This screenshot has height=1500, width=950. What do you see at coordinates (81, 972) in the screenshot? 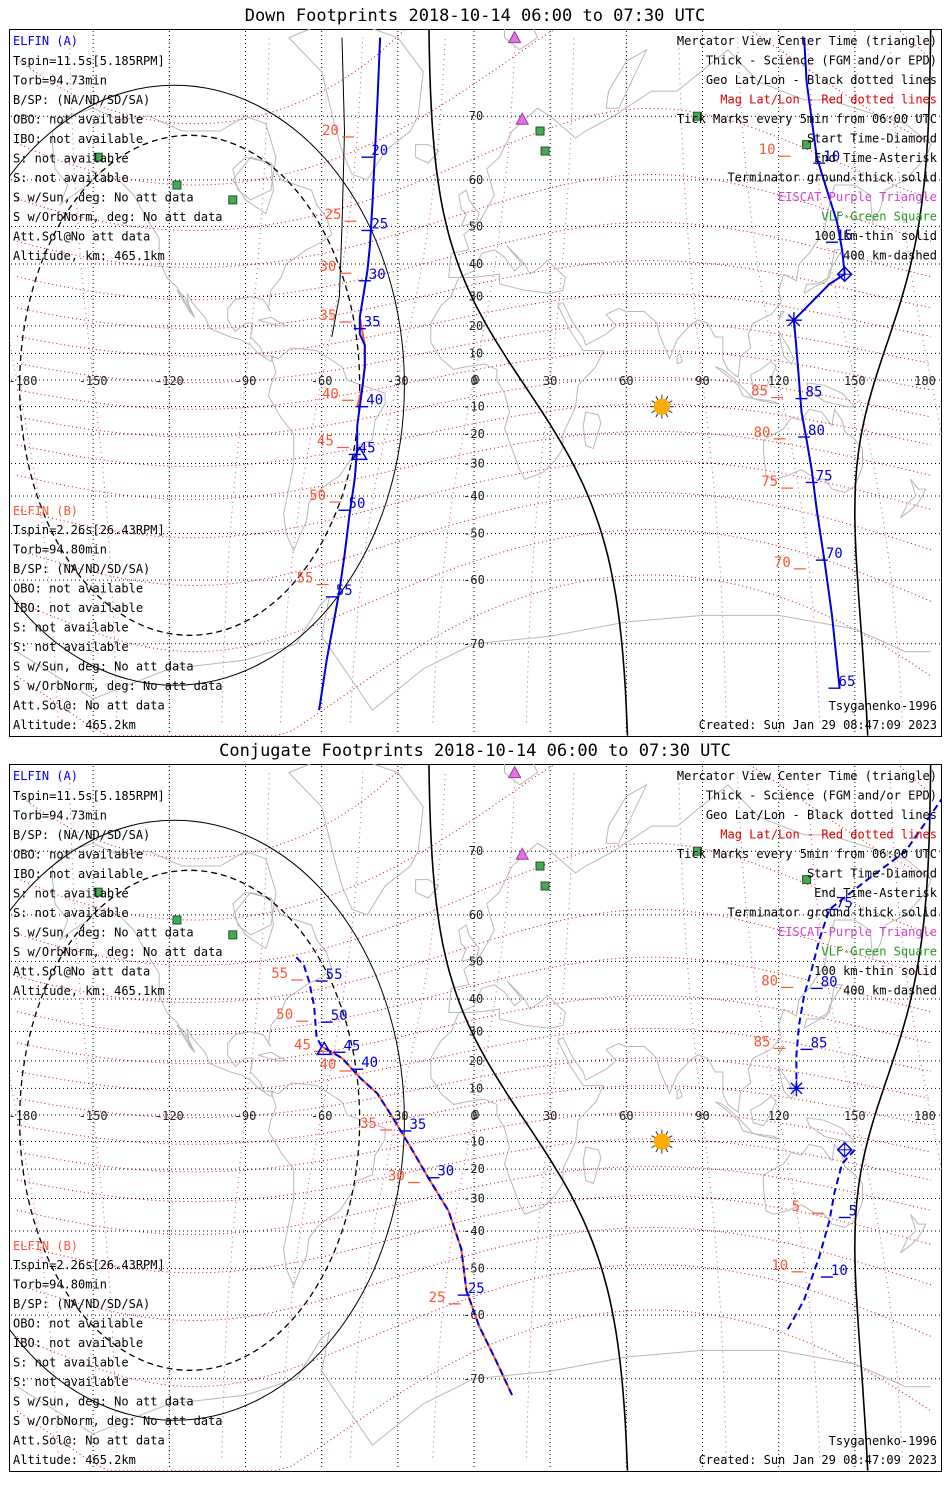
I see `elfin-a-info: Att.Sol@No att data` at bounding box center [81, 972].